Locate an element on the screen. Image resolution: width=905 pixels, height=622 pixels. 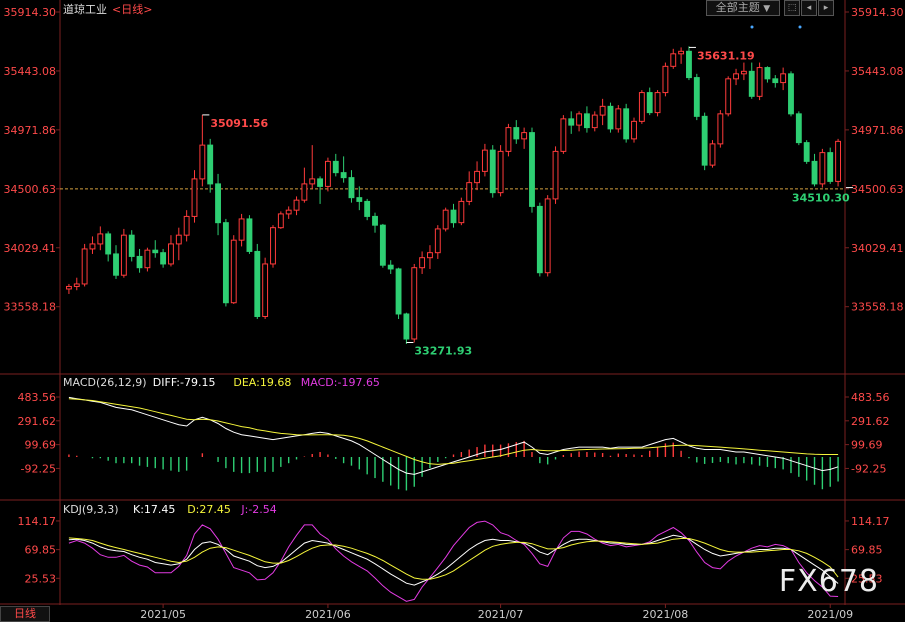
kdj-legend-entry: K:17.45 is located at coordinates (154, 509).